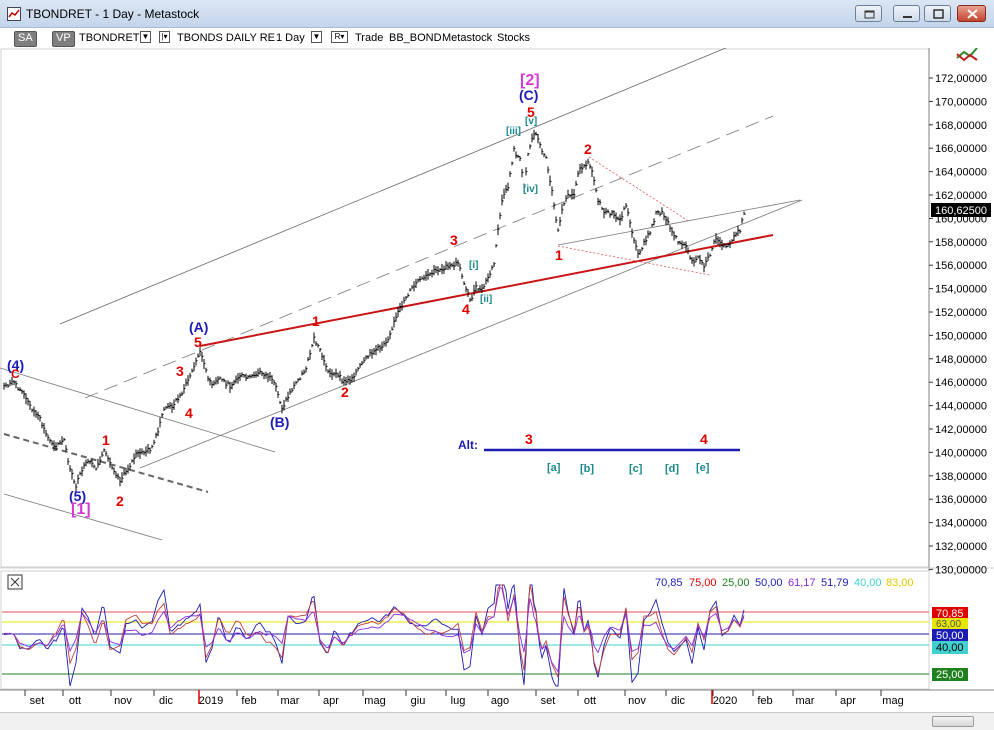  What do you see at coordinates (961, 524) in the screenshot?
I see `price-tick-label: 134,00000` at bounding box center [961, 524].